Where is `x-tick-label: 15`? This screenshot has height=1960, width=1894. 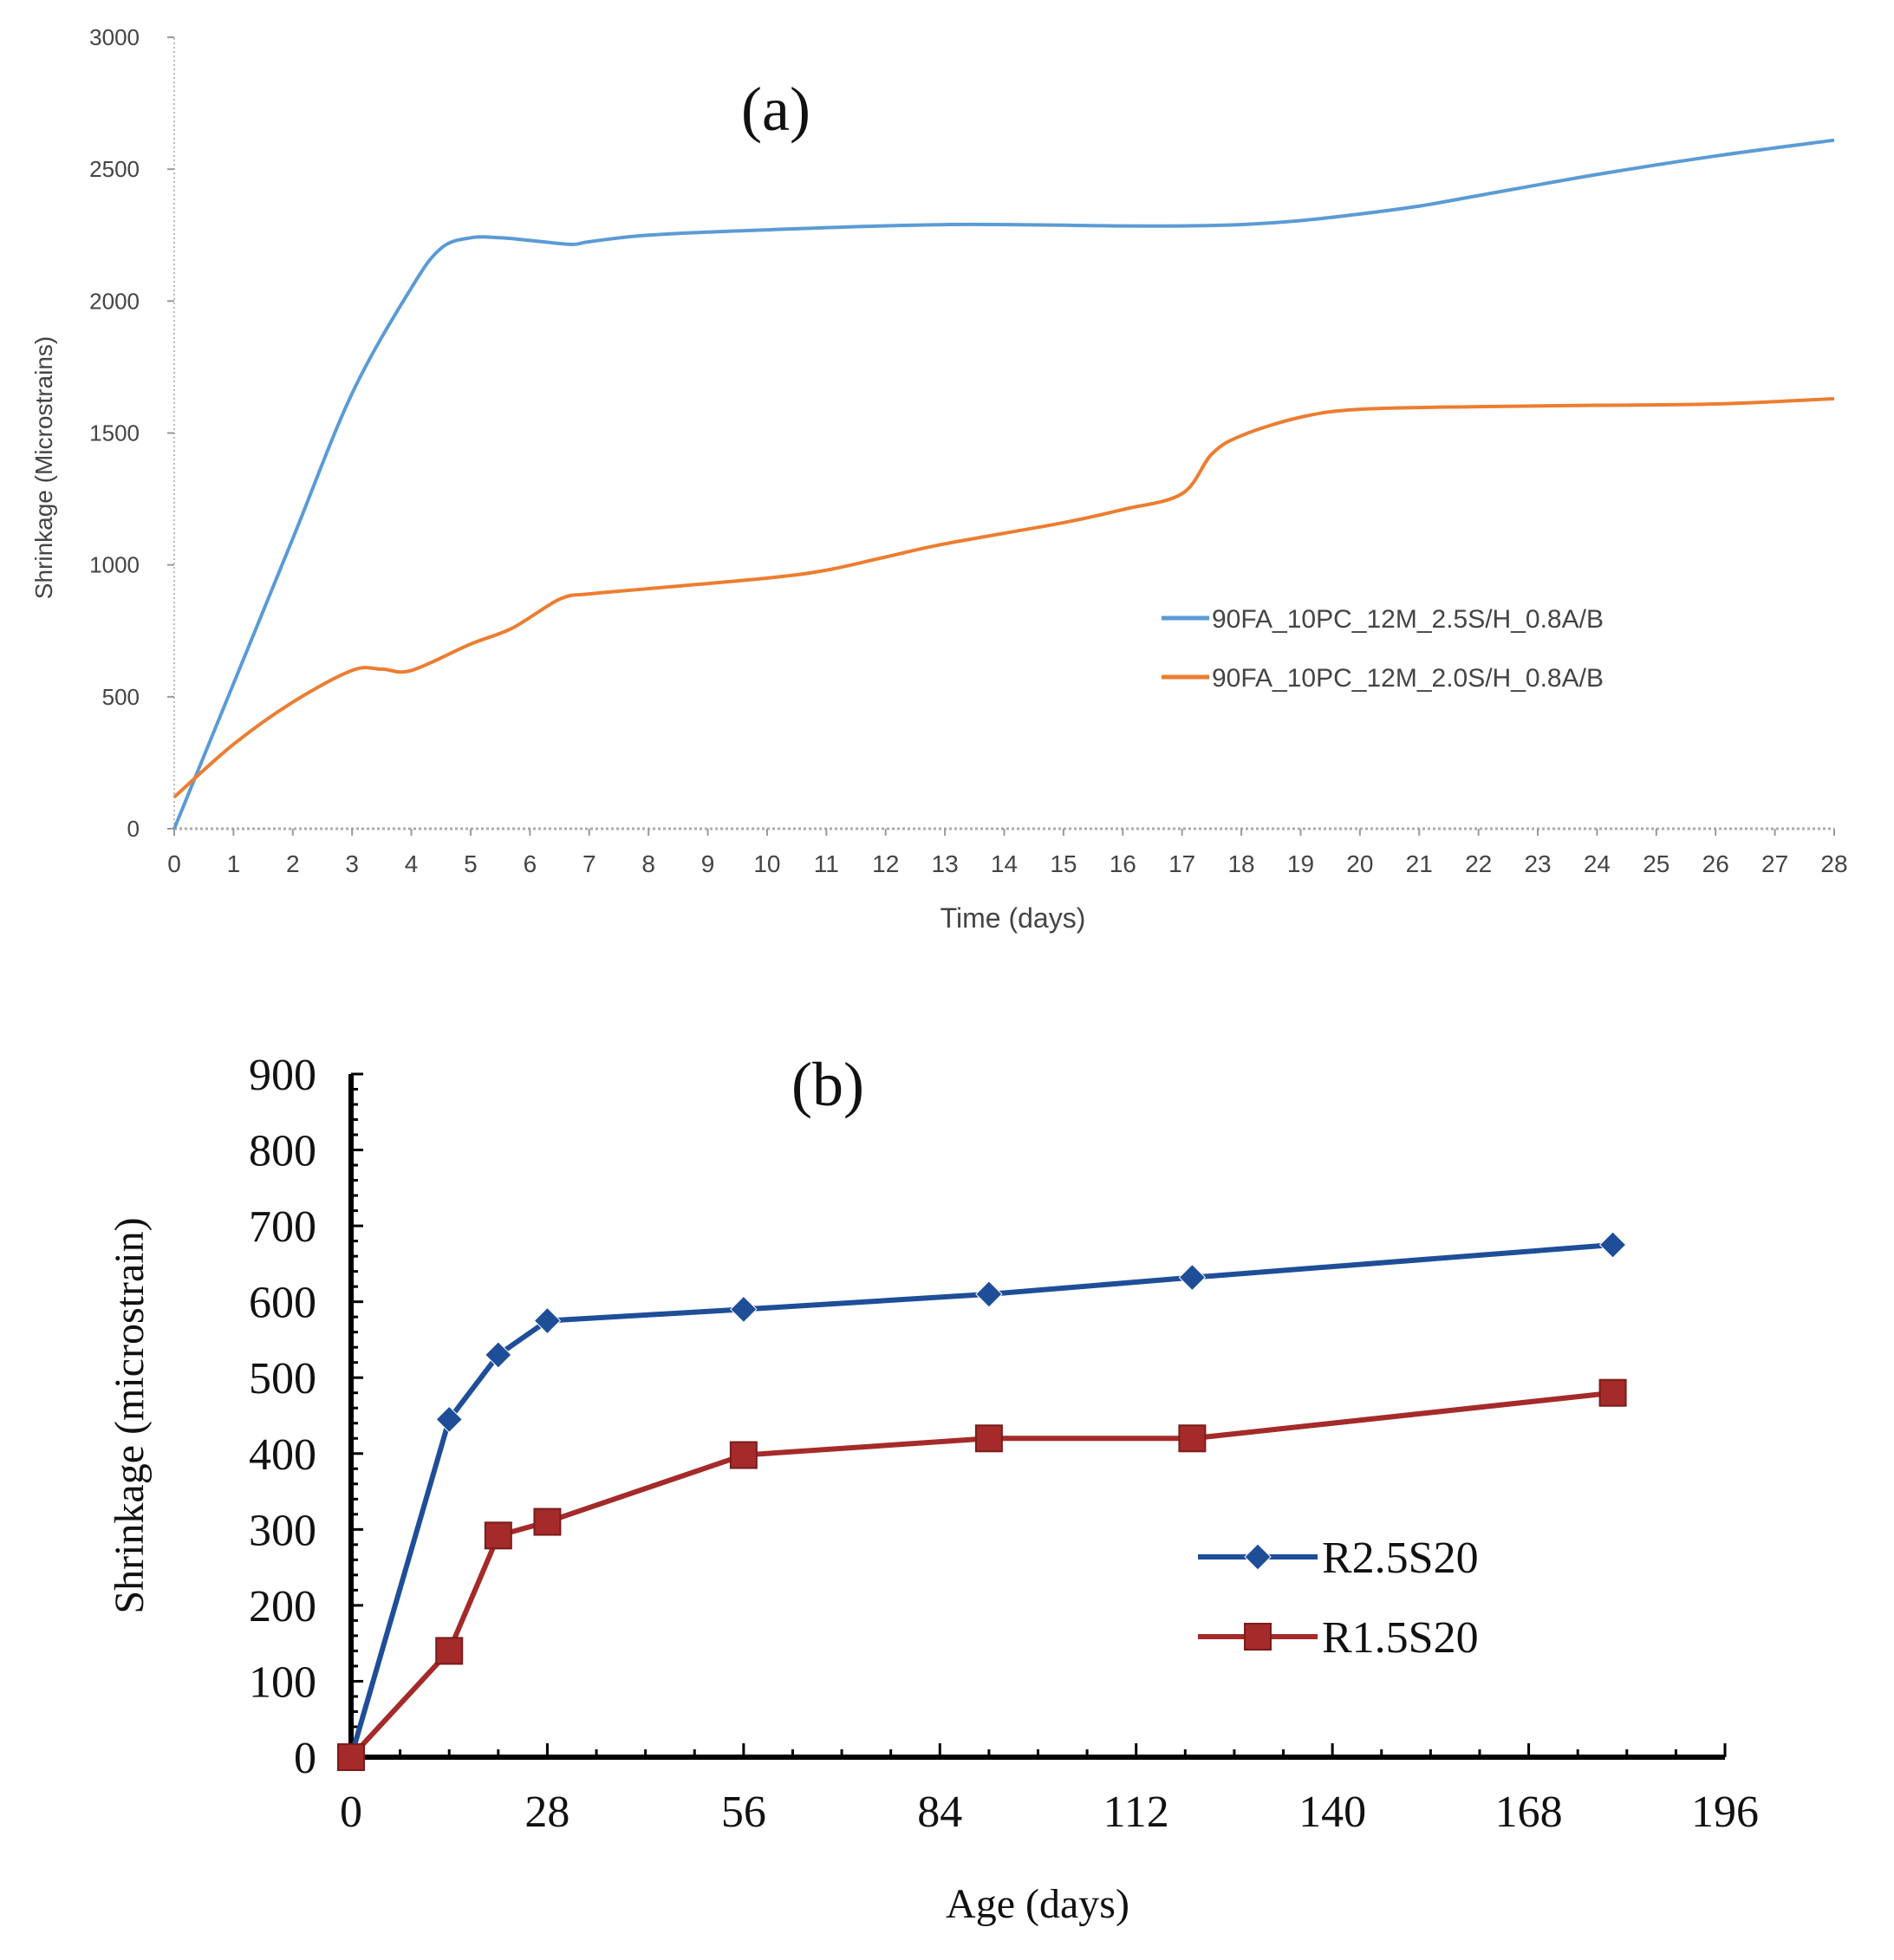
x-tick-label: 15 is located at coordinates (1063, 863).